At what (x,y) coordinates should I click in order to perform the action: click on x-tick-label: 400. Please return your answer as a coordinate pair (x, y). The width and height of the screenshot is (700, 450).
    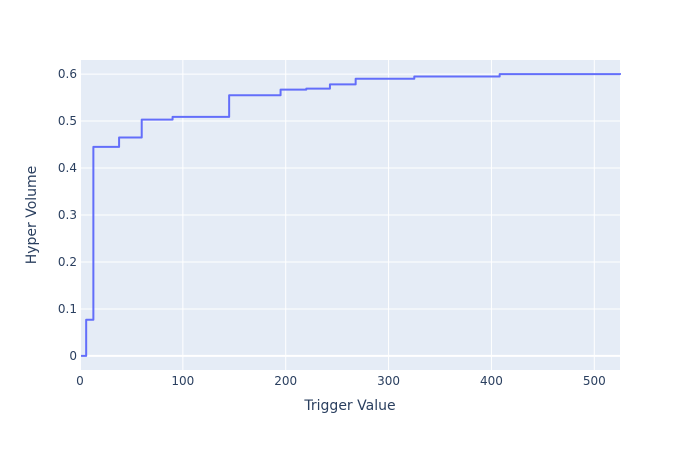
    Looking at the image, I should click on (491, 381).